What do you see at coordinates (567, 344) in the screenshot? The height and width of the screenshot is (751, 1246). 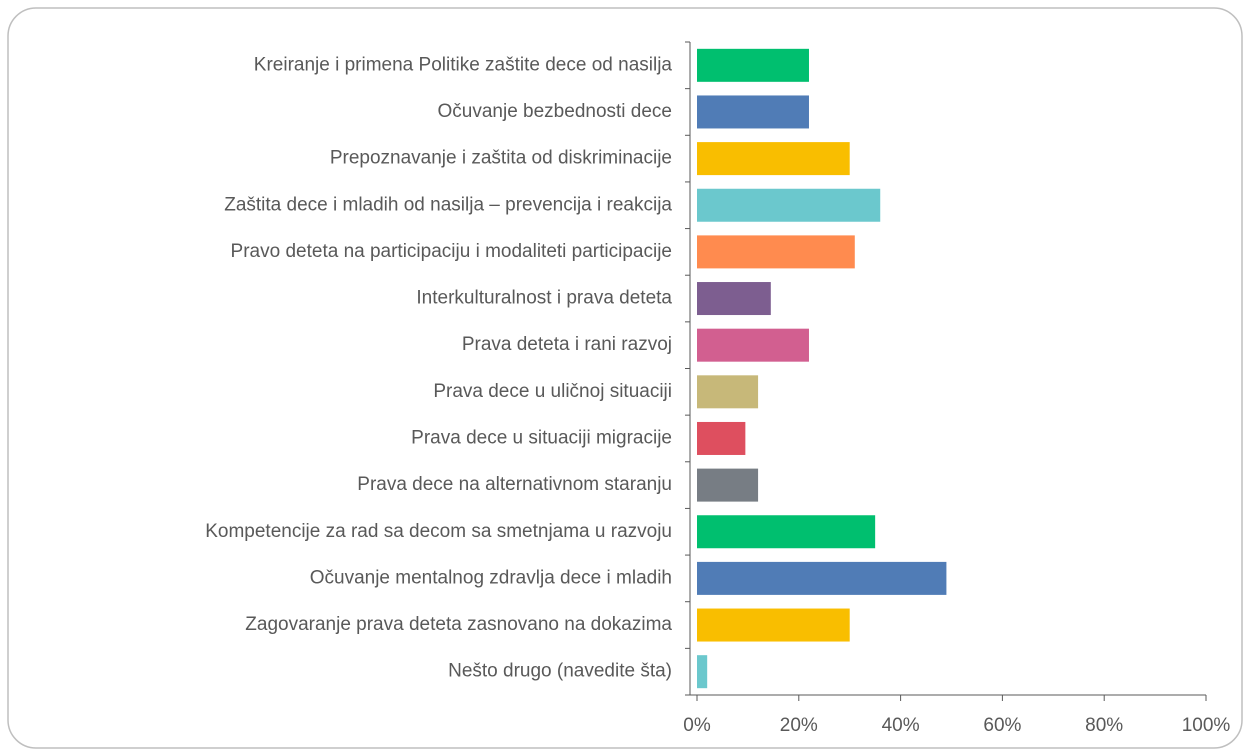 I see `y-tick-label: Prava deteta i rani razvoj` at bounding box center [567, 344].